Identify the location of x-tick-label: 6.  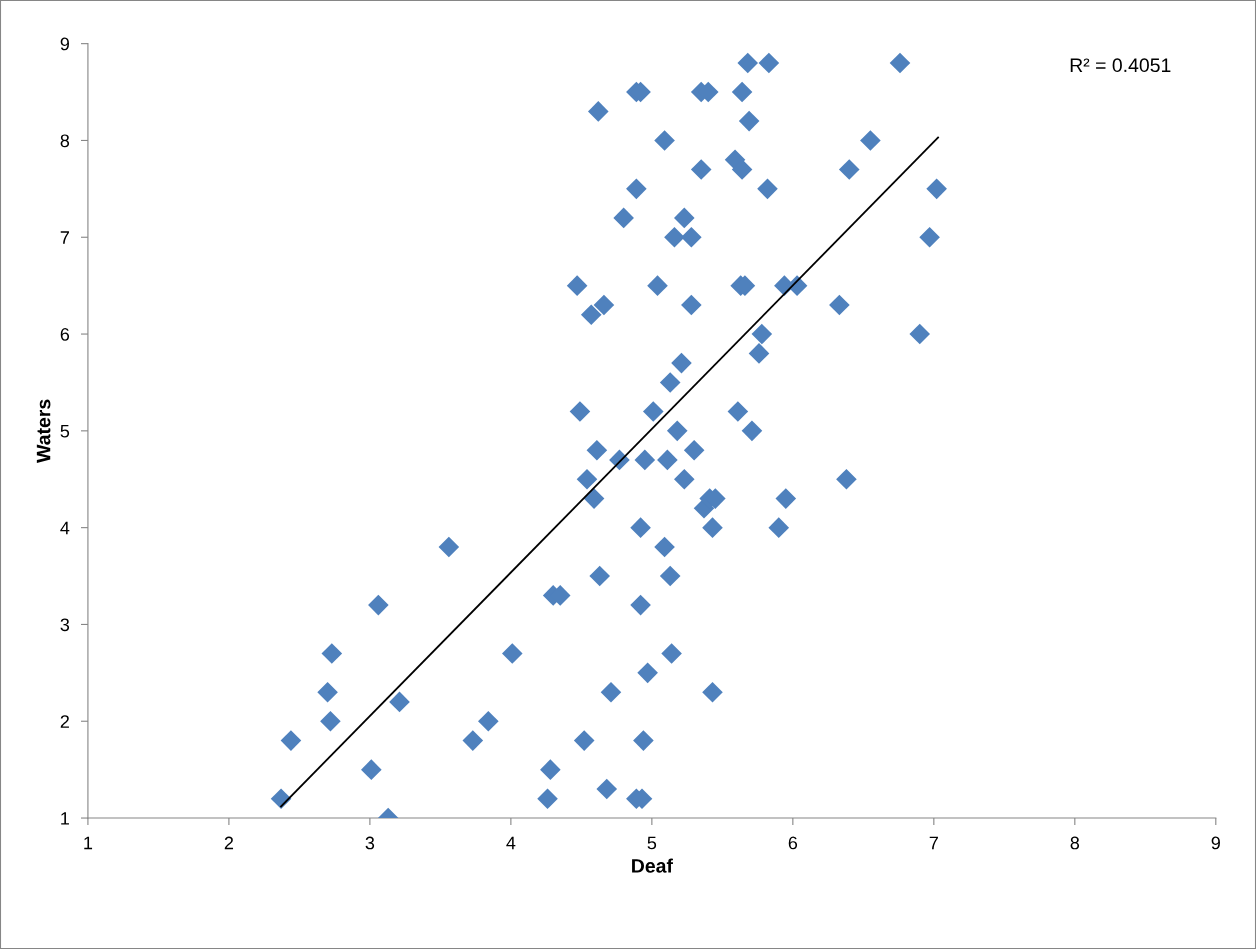
(793, 843).